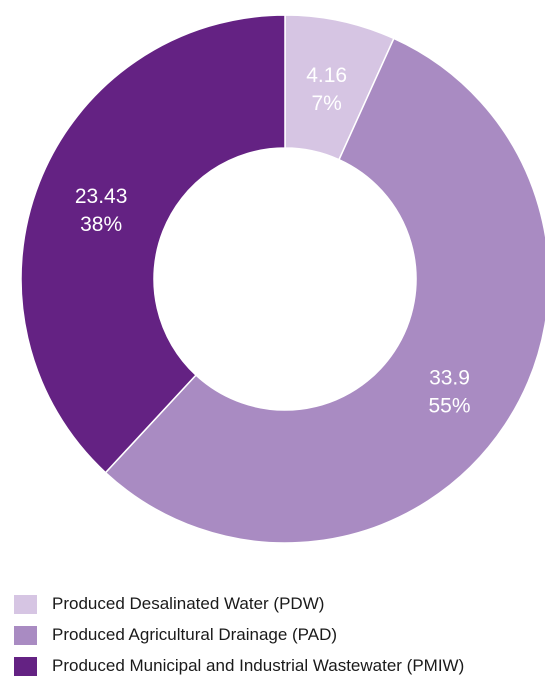 This screenshot has height=687, width=545. Describe the element at coordinates (326, 89) in the screenshot. I see `slice-label-pdw: 4.16 7%` at that location.